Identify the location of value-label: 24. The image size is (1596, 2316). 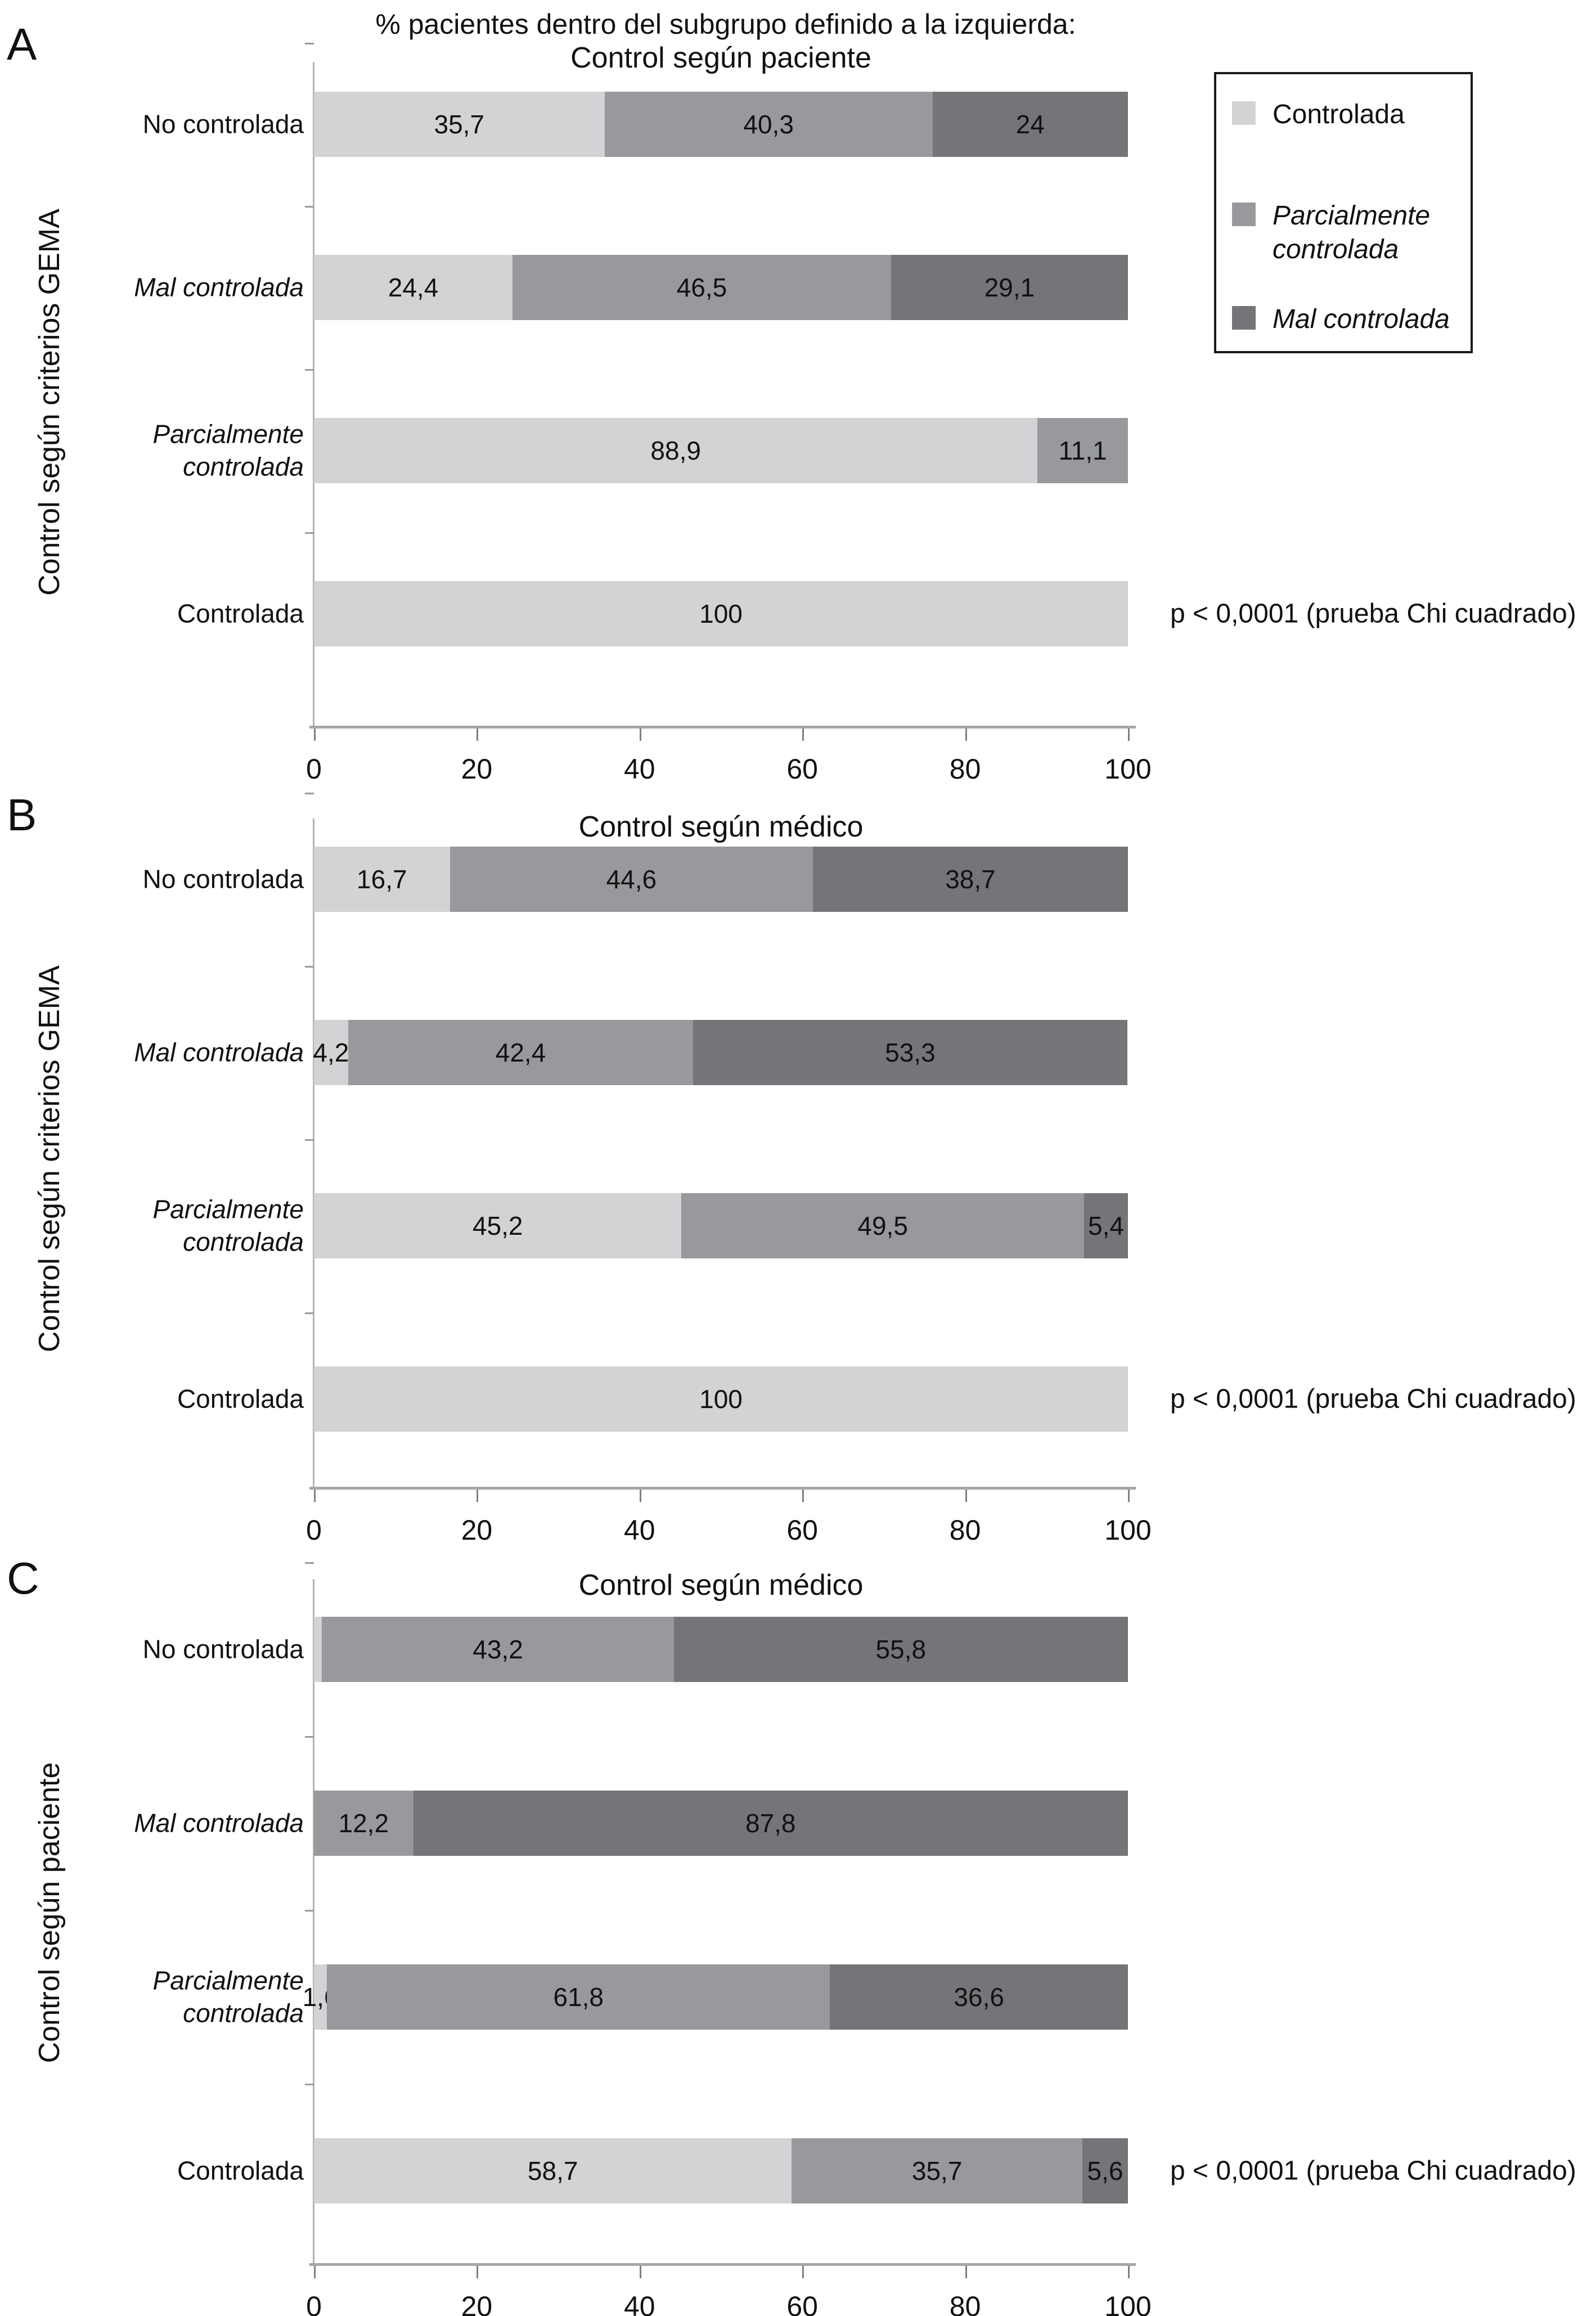
(1030, 124).